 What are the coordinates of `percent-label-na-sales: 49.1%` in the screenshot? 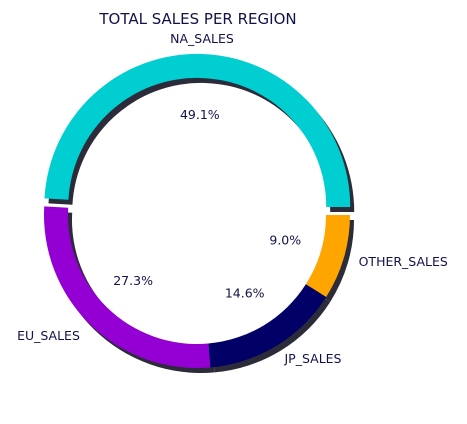 It's located at (200, 114).